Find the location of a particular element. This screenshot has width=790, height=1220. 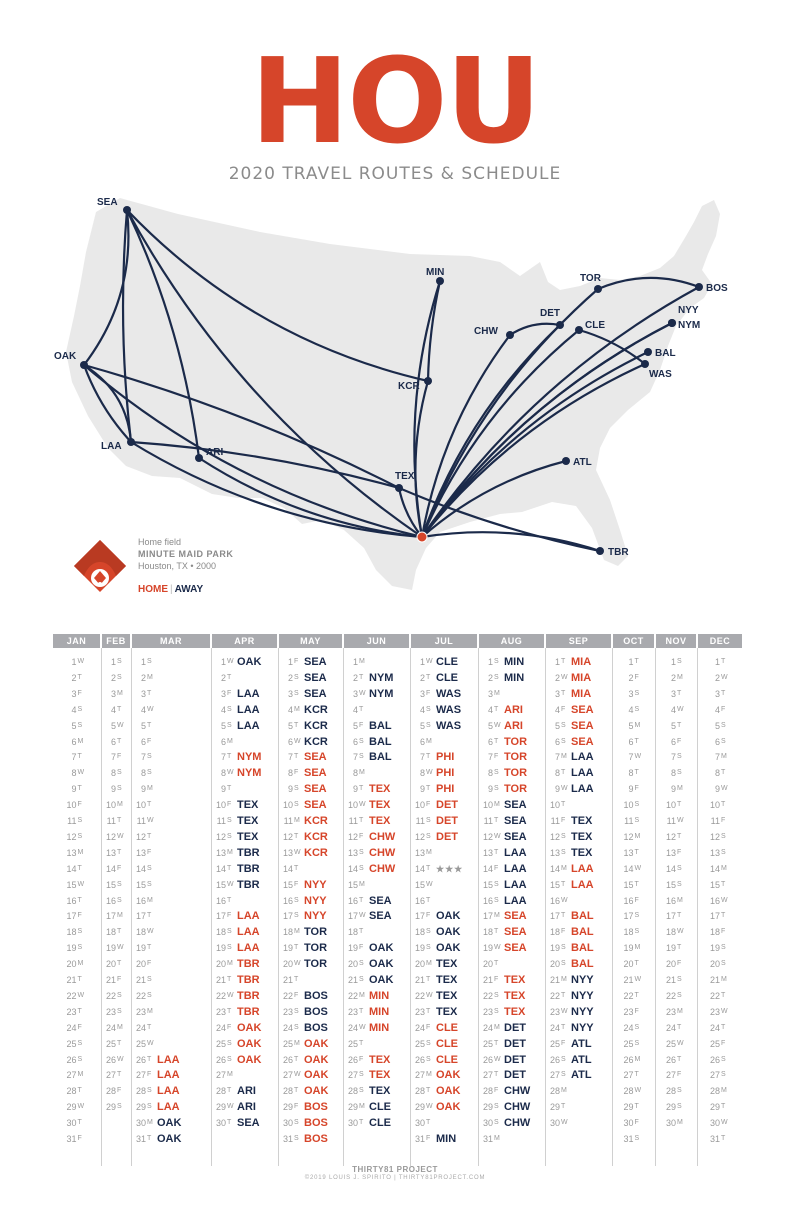

home-city-dot is located at coordinates (422, 537).